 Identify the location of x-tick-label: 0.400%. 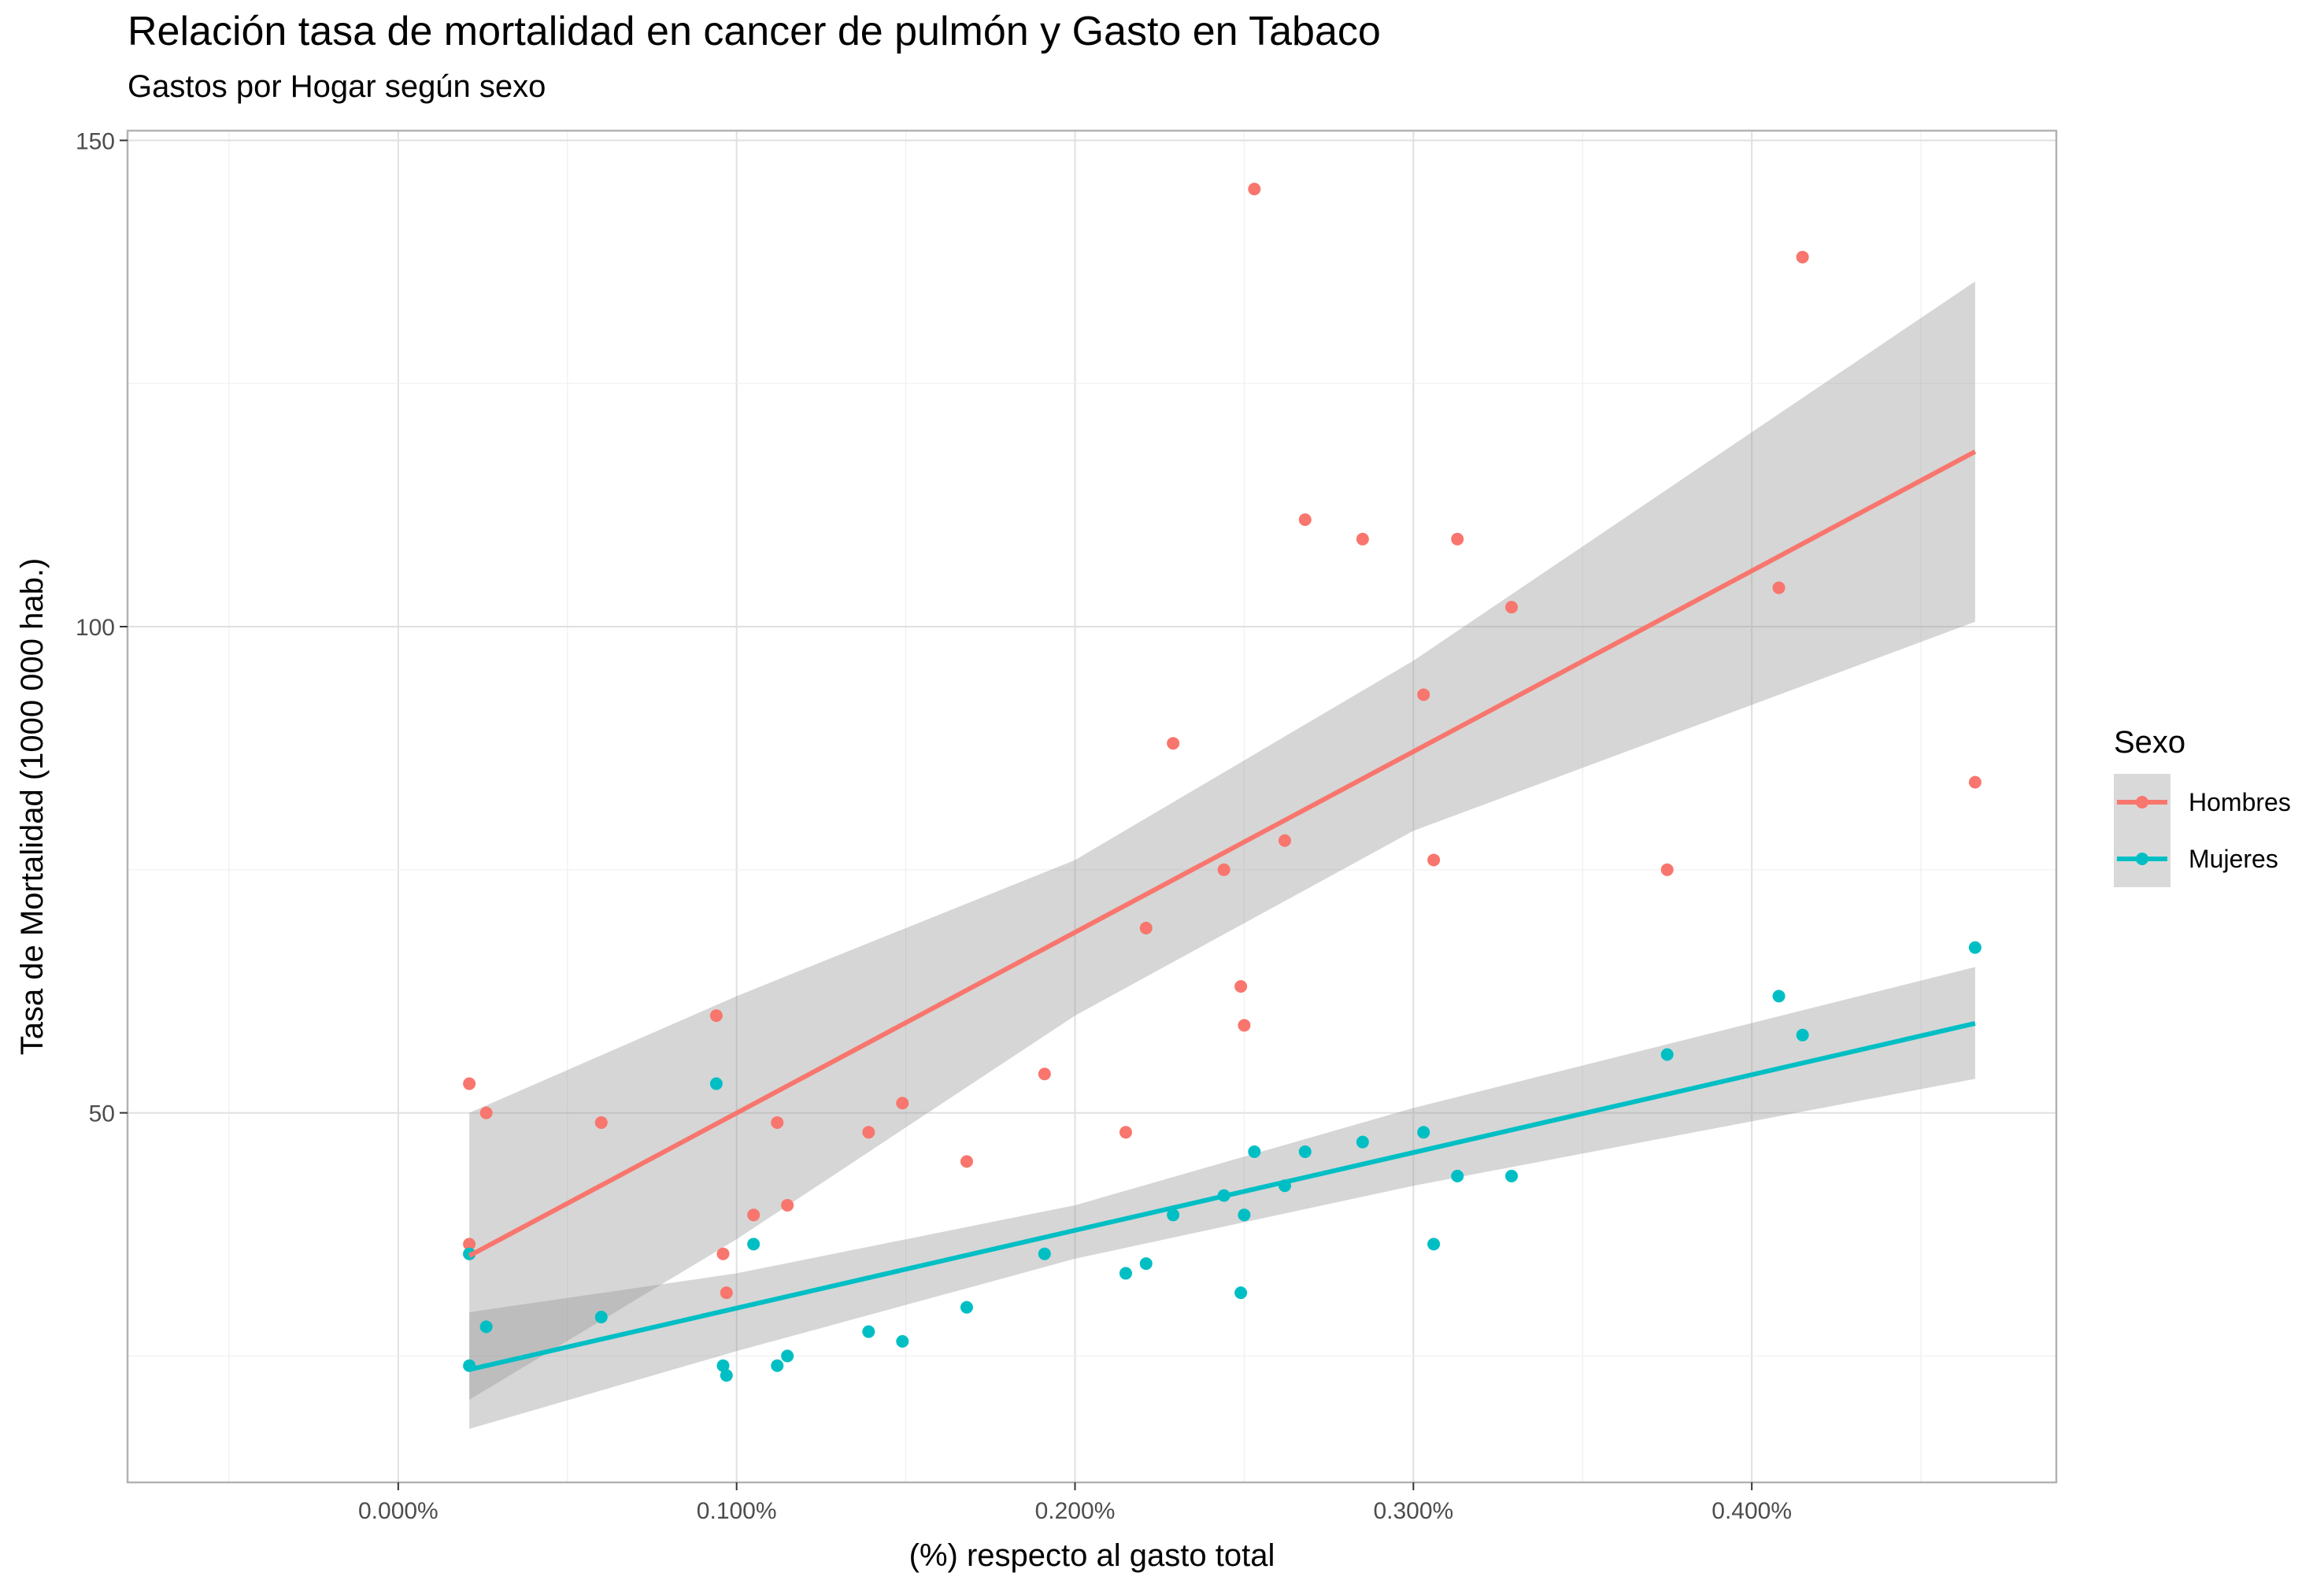
(1752, 1511).